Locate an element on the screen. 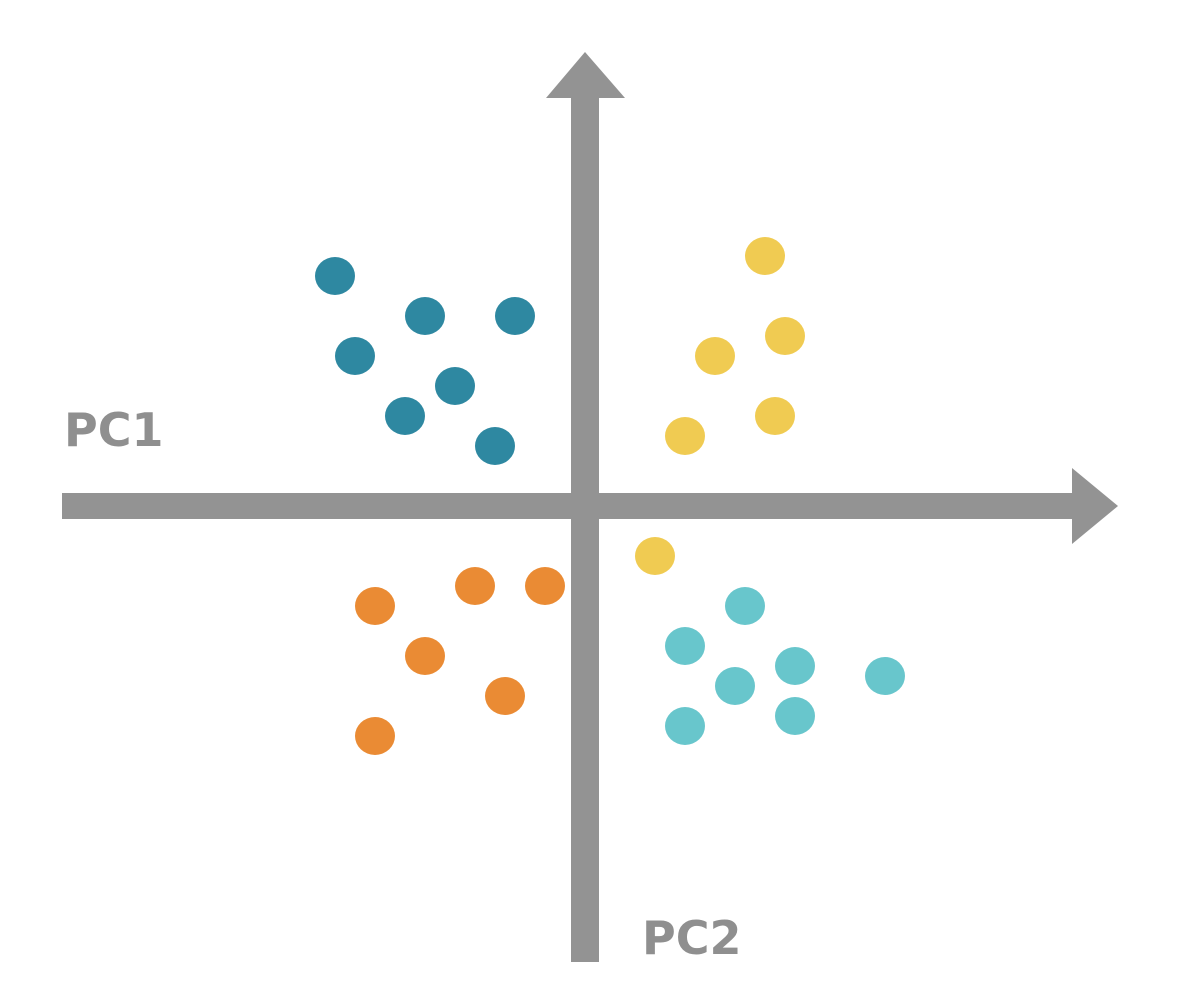  y-axis is located at coordinates (585, 507).